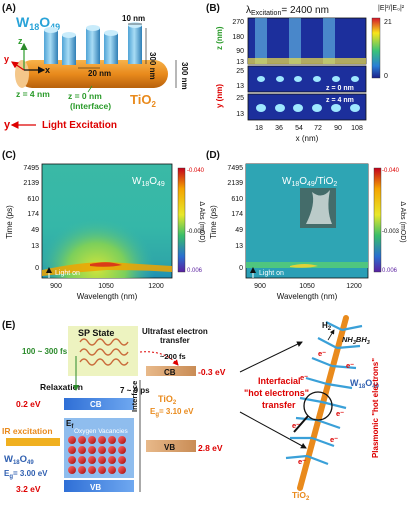  I want to click on hot-transfer-label: transfer, so click(279, 405).